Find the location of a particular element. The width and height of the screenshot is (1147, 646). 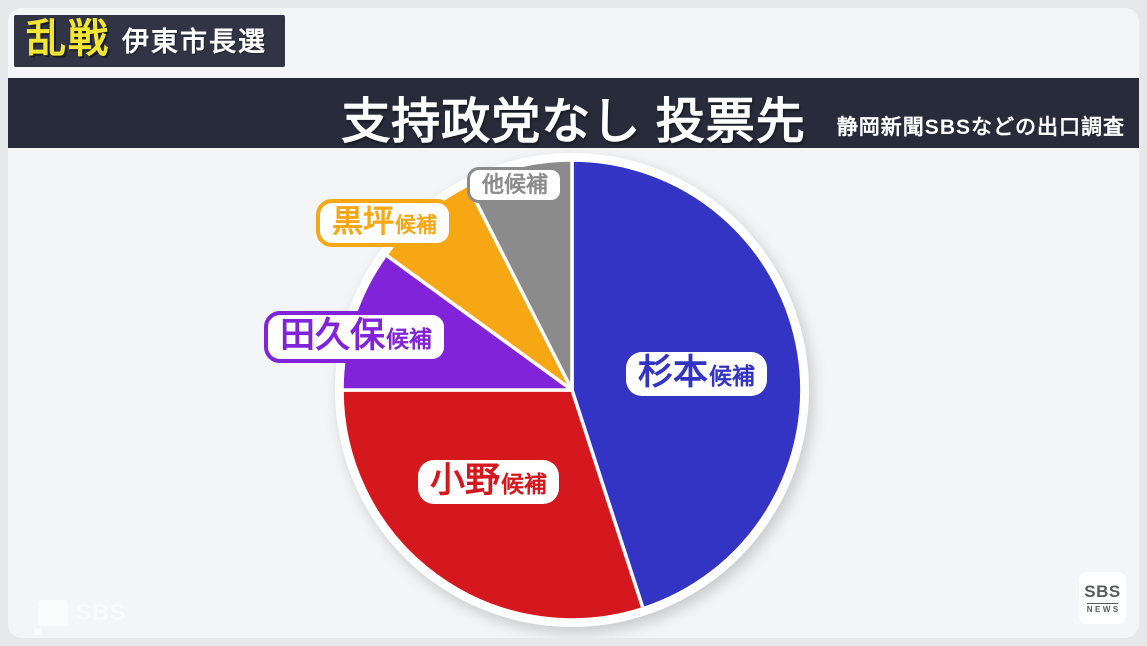

sbs-watermark: SBS is located at coordinates (80, 617).